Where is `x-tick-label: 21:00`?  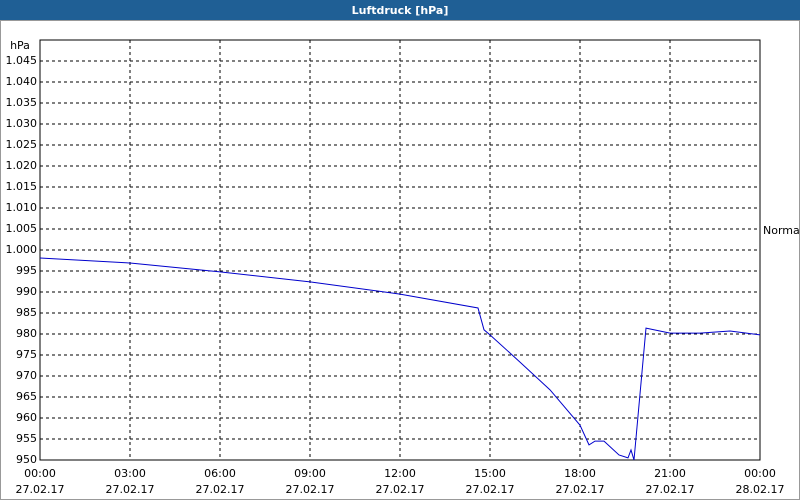
x-tick-label: 21:00 is located at coordinates (670, 473).